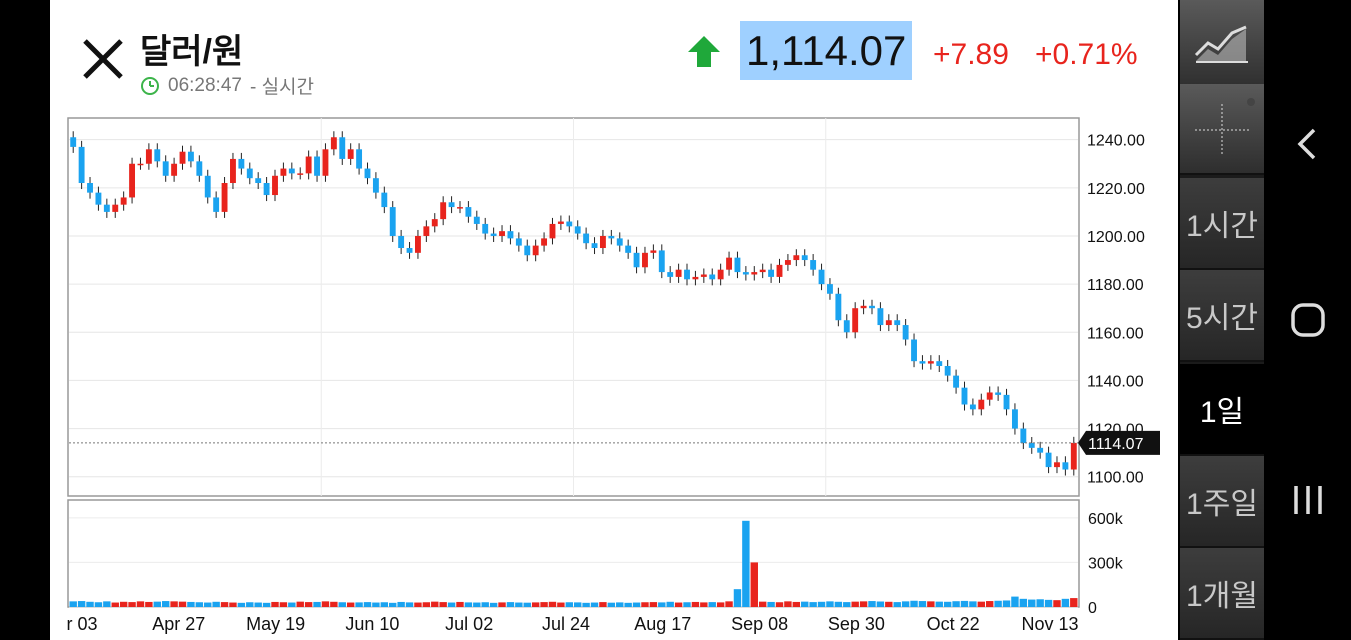  I want to click on crosshair-icon, so click(1225, 126).